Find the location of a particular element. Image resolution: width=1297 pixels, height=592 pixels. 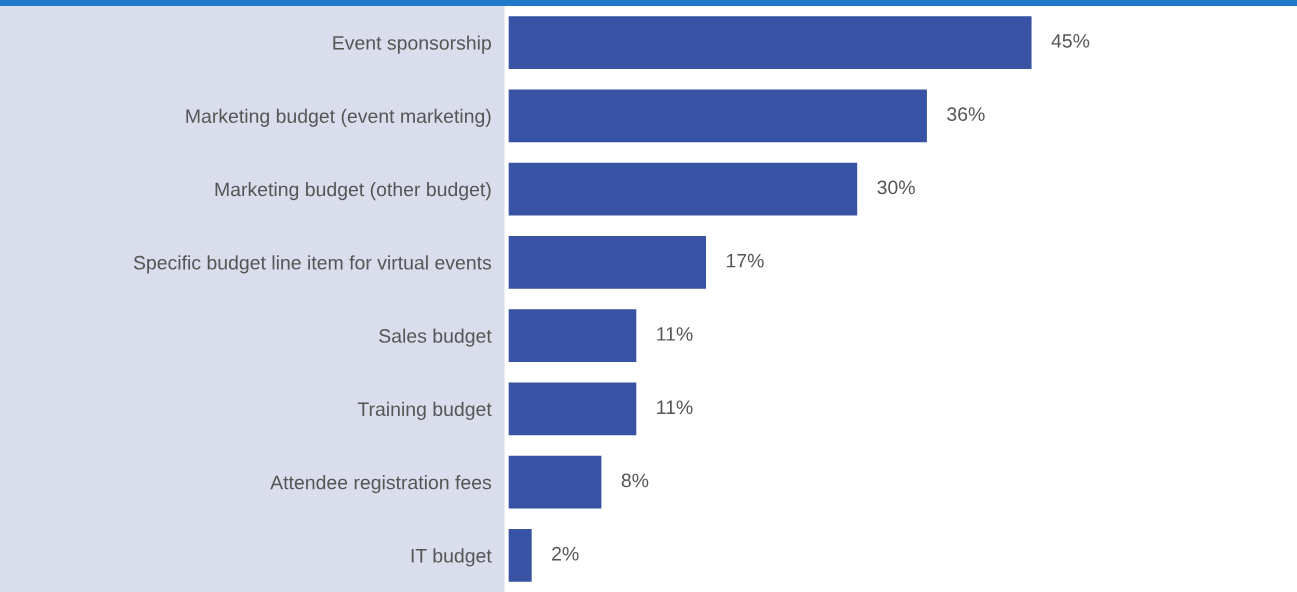

data-label: 30% is located at coordinates (896, 187).